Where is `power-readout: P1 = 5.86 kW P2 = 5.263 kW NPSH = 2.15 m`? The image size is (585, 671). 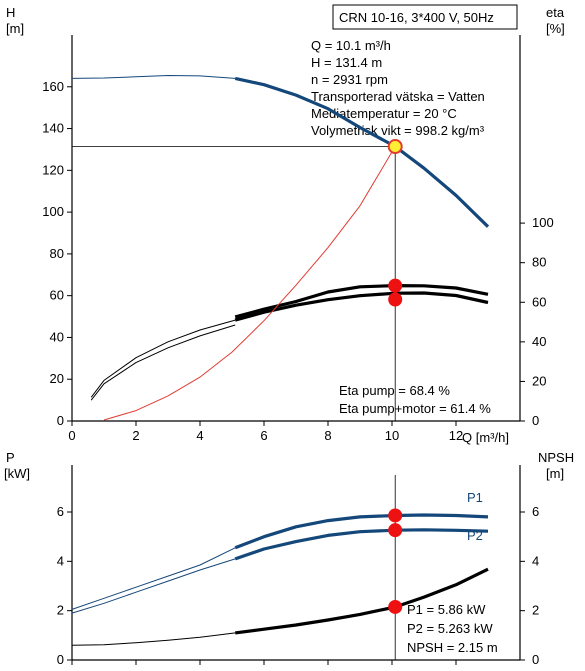 power-readout: P1 = 5.86 kW P2 = 5.263 kW NPSH = 2.15 m is located at coordinates (452, 628).